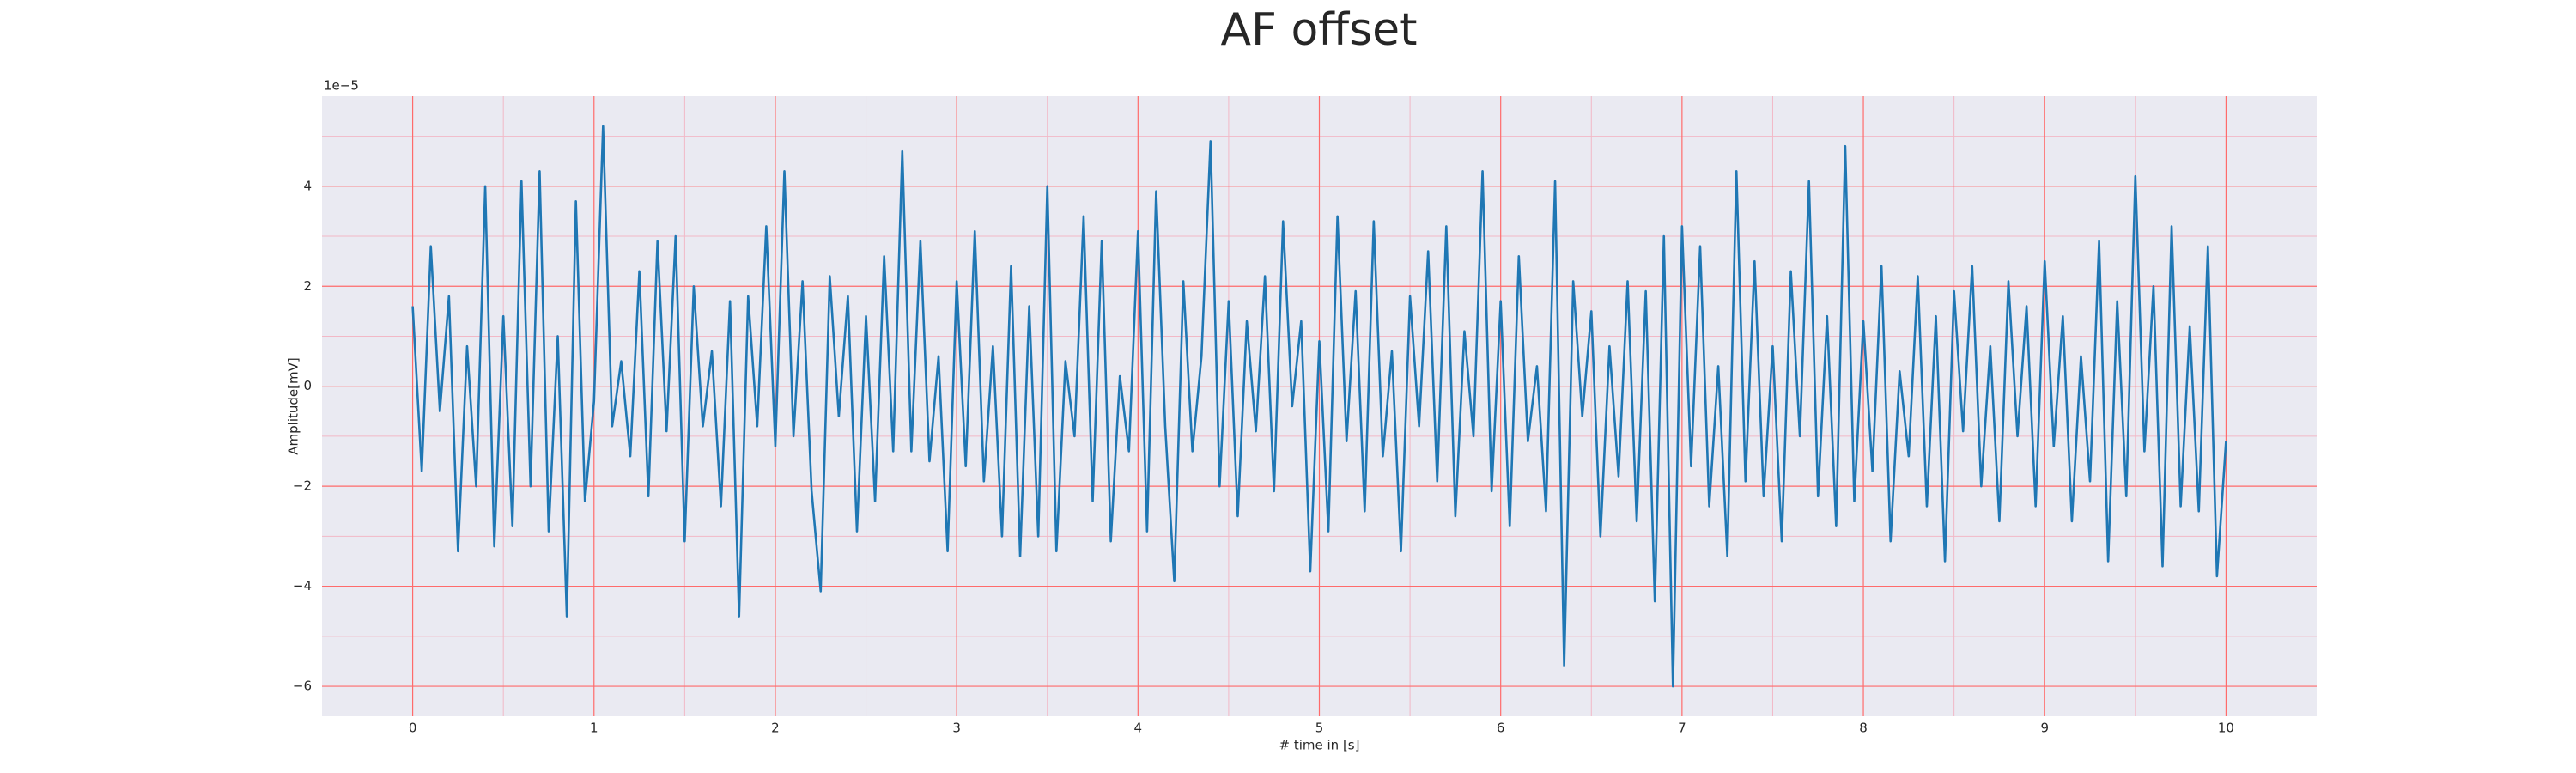 The width and height of the screenshot is (2576, 773). I want to click on y-tick-label: 0, so click(307, 385).